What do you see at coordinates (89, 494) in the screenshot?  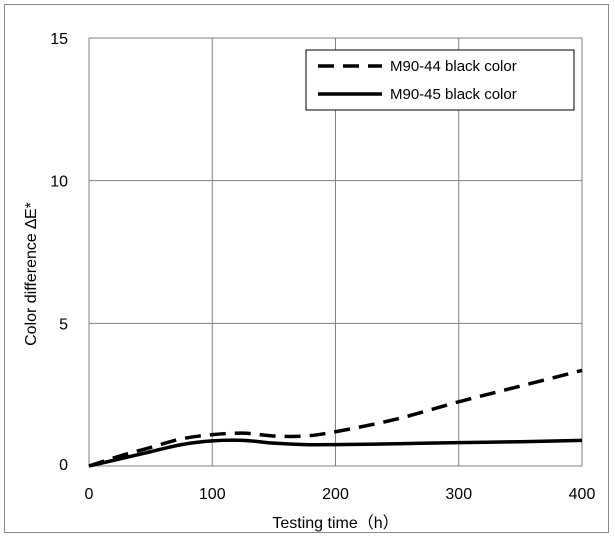 I see `x-tick-label: 0` at bounding box center [89, 494].